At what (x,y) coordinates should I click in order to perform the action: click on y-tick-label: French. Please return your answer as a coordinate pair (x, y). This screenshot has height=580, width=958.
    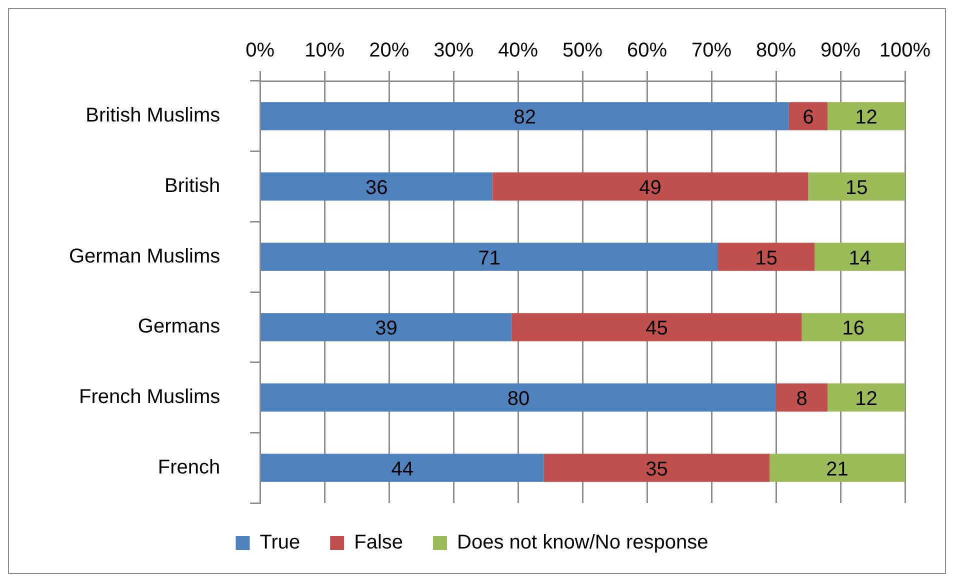
    Looking at the image, I should click on (189, 467).